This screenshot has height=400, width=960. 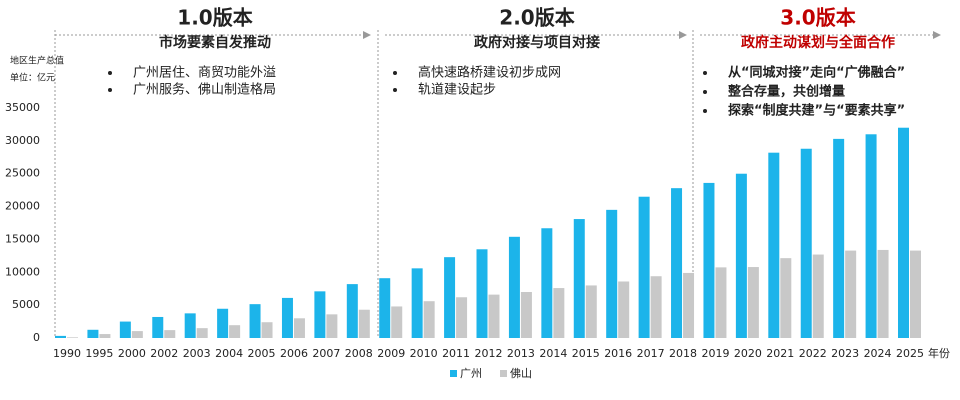 I want to click on x-tick-label: 2000, so click(x=132, y=353).